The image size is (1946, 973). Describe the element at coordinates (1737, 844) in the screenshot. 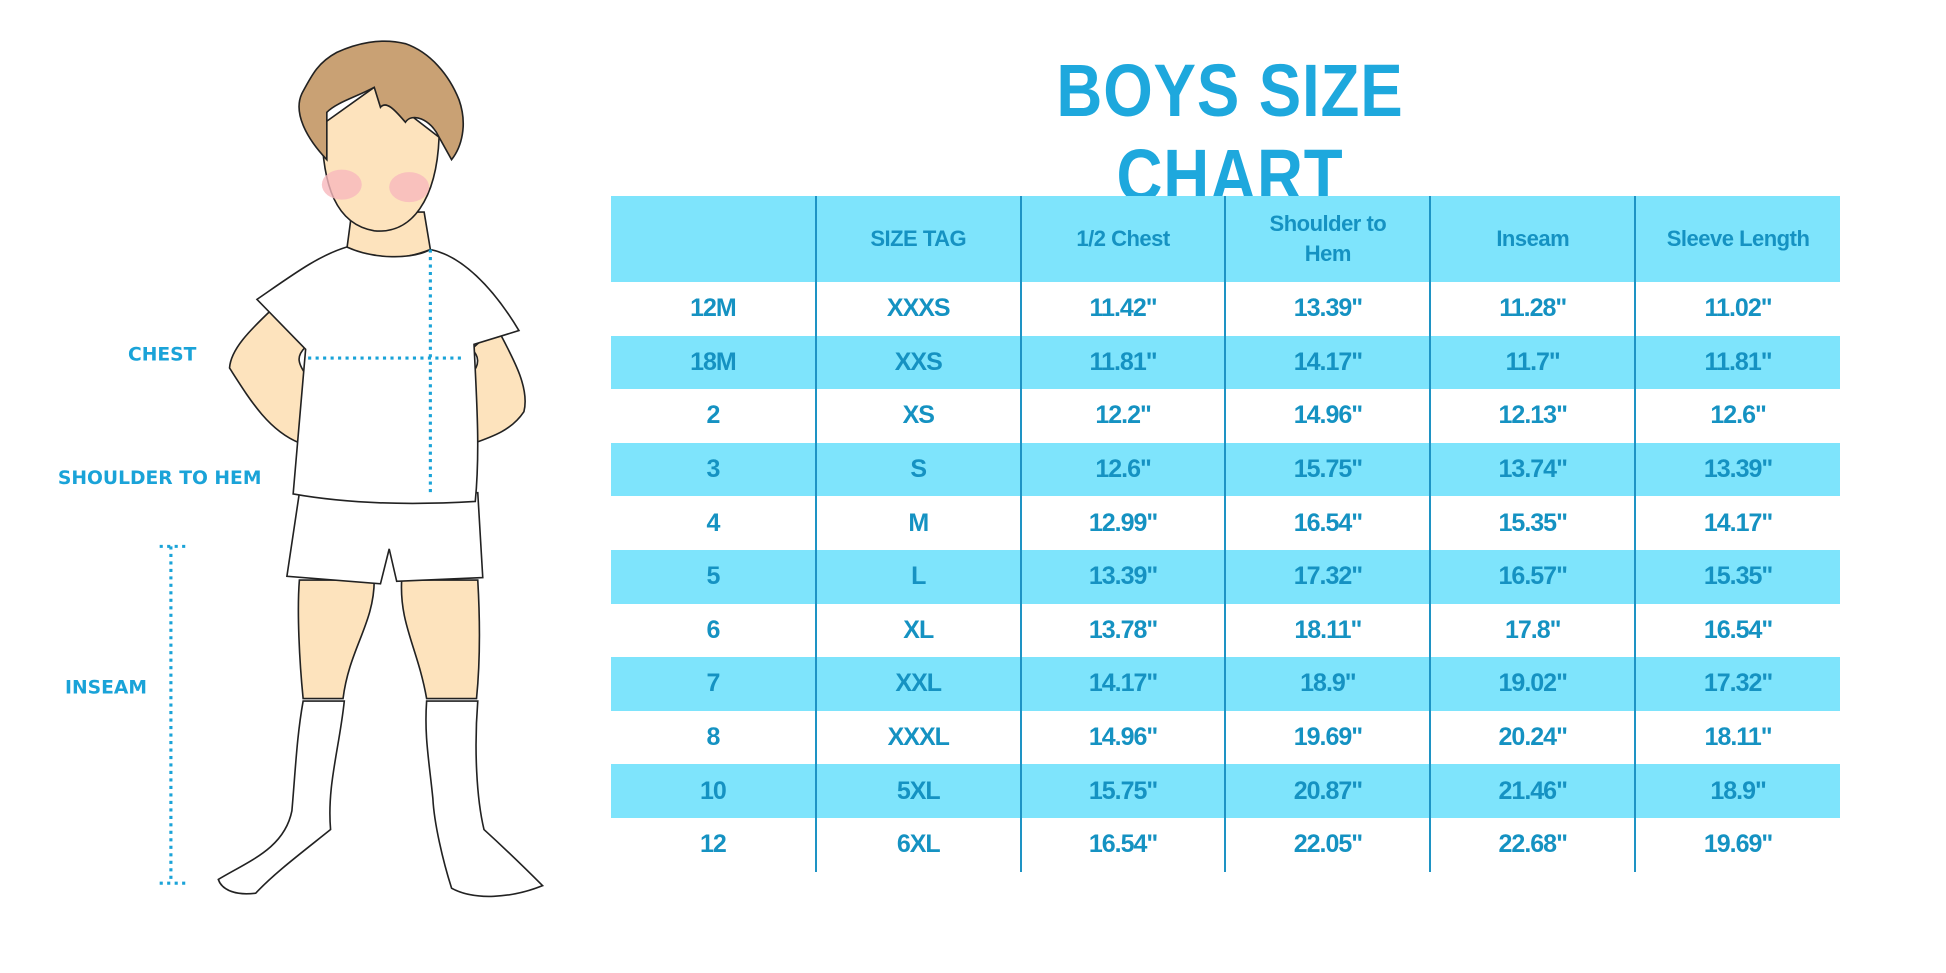

I see `cell-sleeve-length: 19.69"` at that location.